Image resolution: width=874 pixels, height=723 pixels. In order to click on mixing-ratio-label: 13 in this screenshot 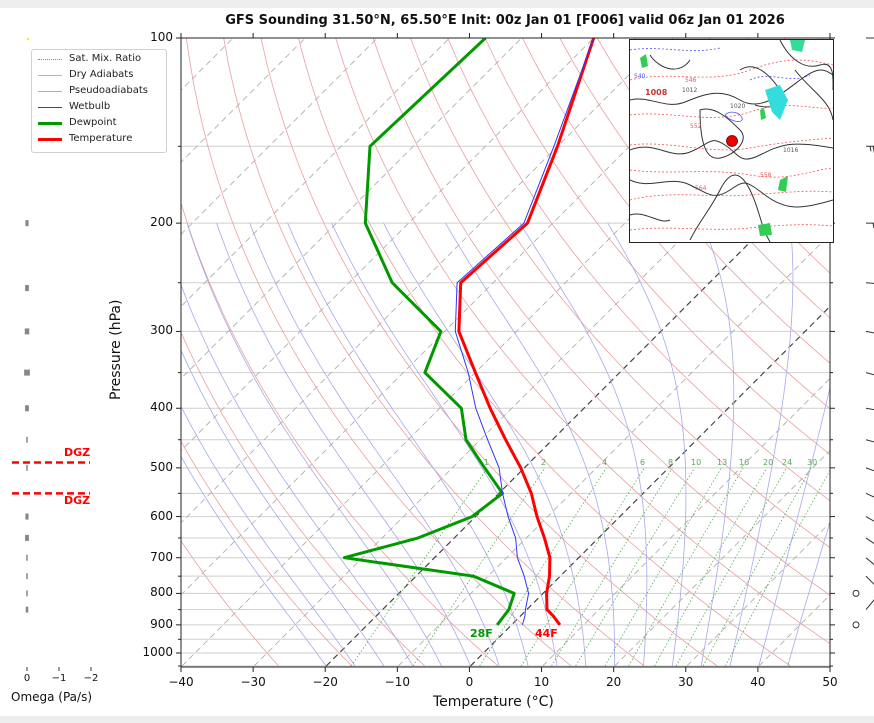, I will do `click(722, 462)`.